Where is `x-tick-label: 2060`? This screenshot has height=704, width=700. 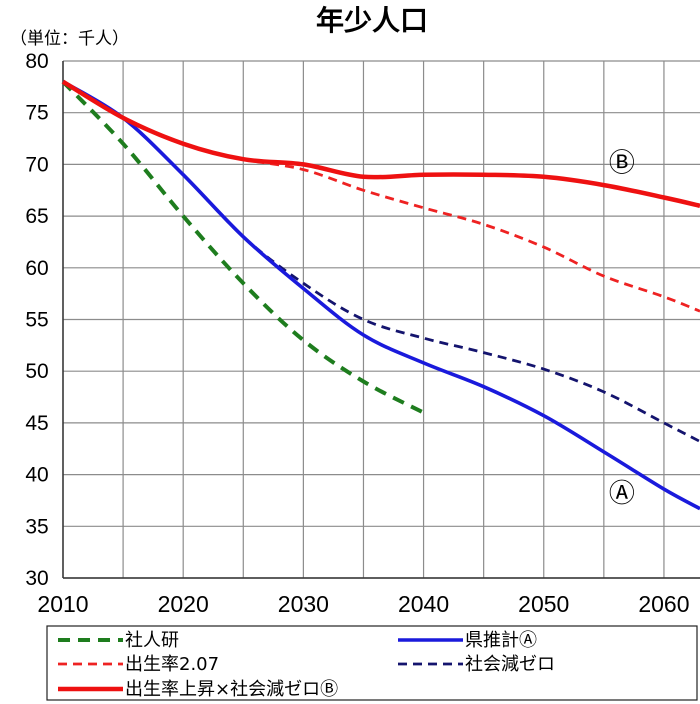
x-tick-label: 2060 is located at coordinates (663, 604).